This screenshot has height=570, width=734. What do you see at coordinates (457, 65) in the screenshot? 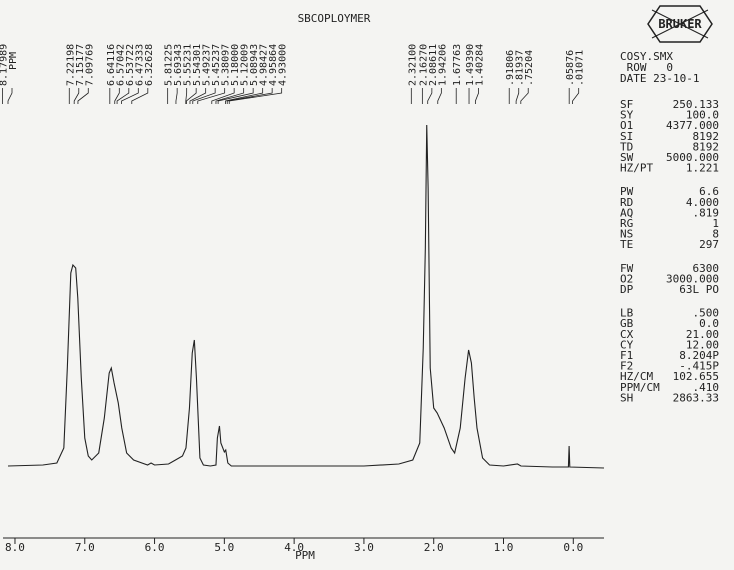
I see `peak-label: 1.67763` at bounding box center [457, 65].